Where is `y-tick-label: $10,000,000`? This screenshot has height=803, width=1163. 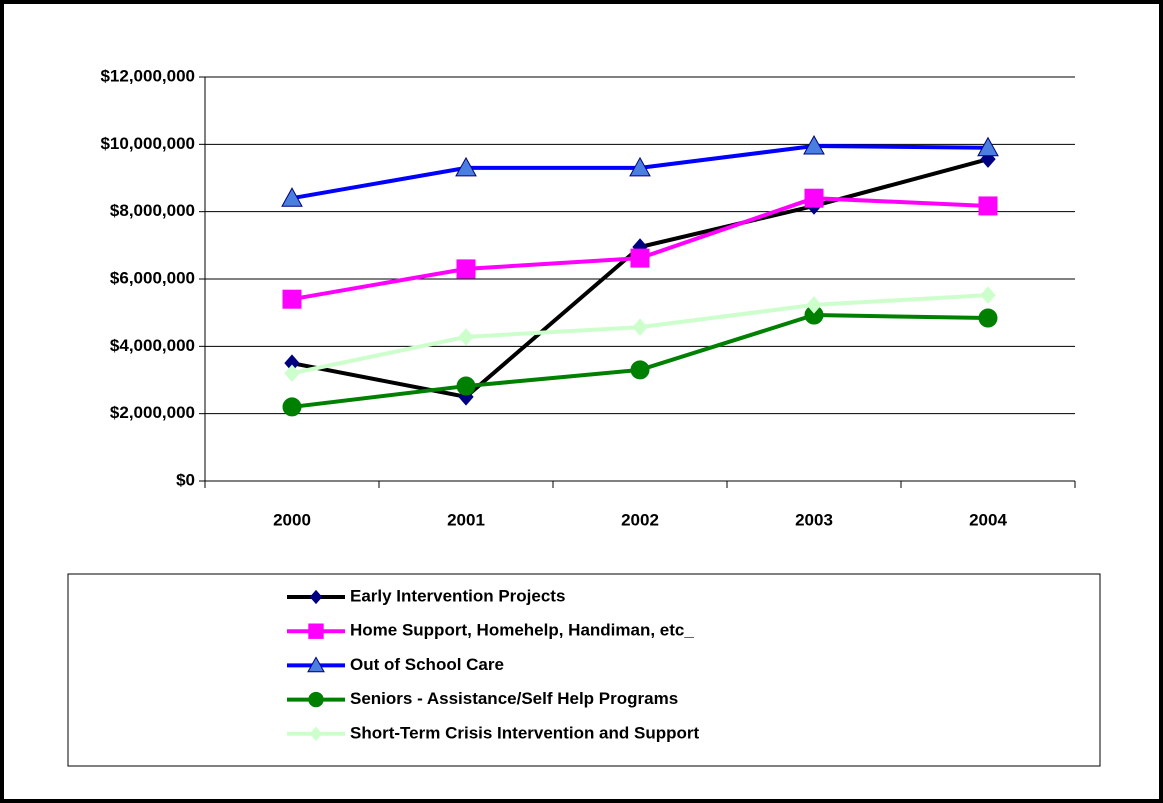
y-tick-label: $10,000,000 is located at coordinates (147, 143).